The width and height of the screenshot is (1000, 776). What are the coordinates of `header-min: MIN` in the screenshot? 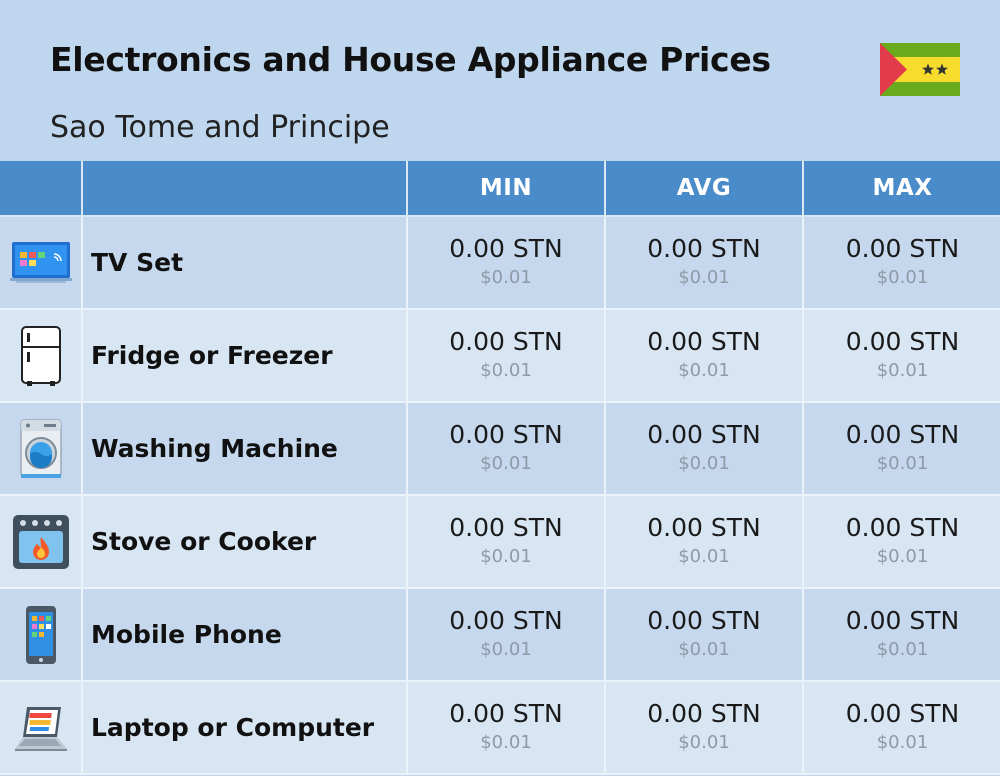 It's located at (506, 189).